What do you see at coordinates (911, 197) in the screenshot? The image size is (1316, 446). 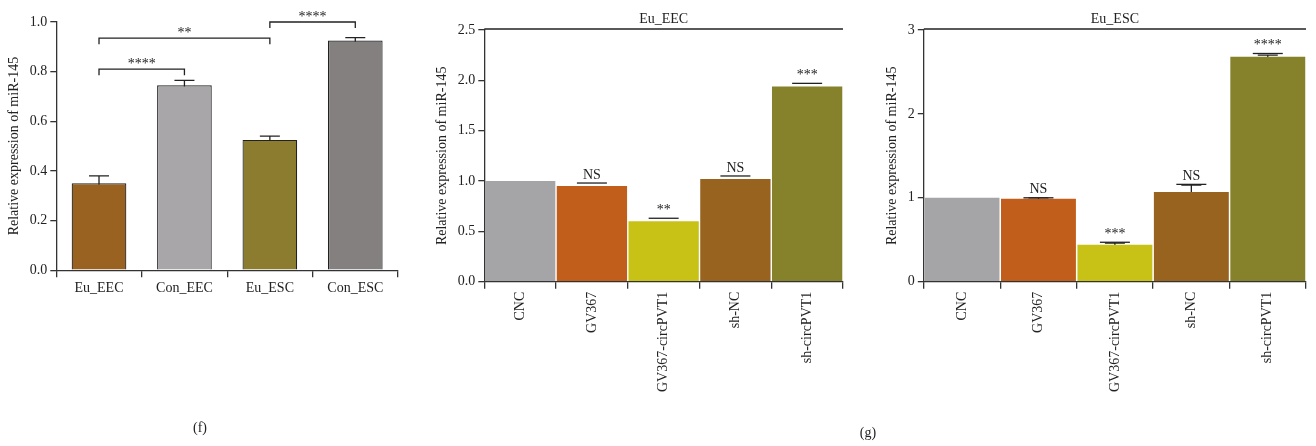 I see `y-tick-label: 1` at bounding box center [911, 197].